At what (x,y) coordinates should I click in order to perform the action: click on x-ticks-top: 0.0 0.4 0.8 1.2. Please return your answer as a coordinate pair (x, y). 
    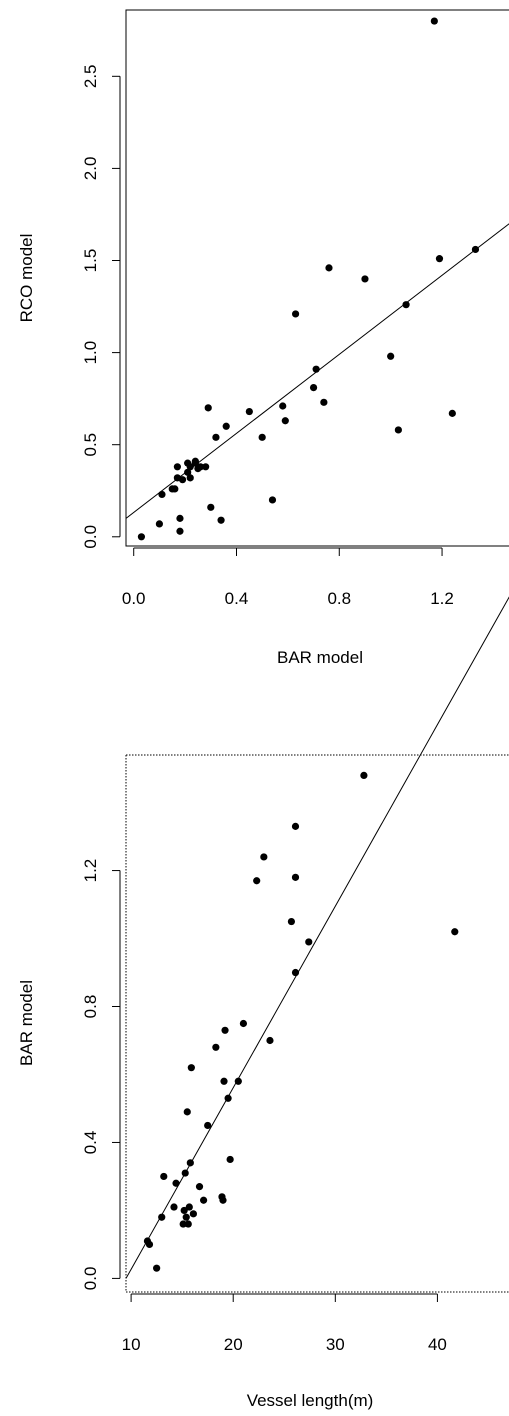
    Looking at the image, I should click on (288, 577).